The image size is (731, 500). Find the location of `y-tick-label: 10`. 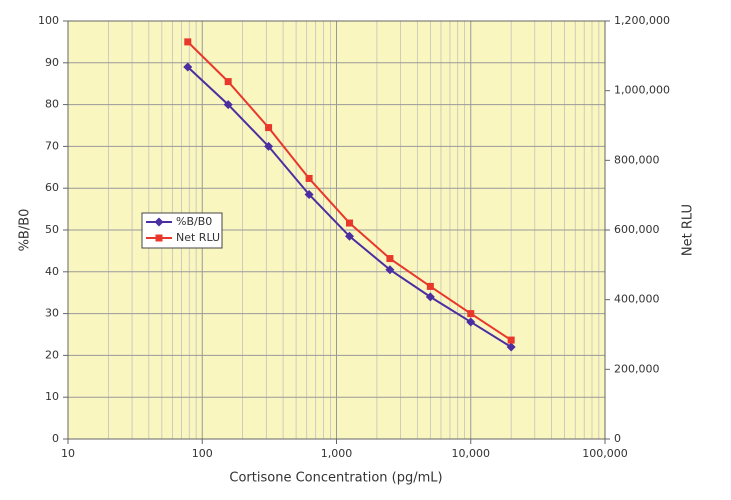

y-tick-label: 10 is located at coordinates (52, 396).